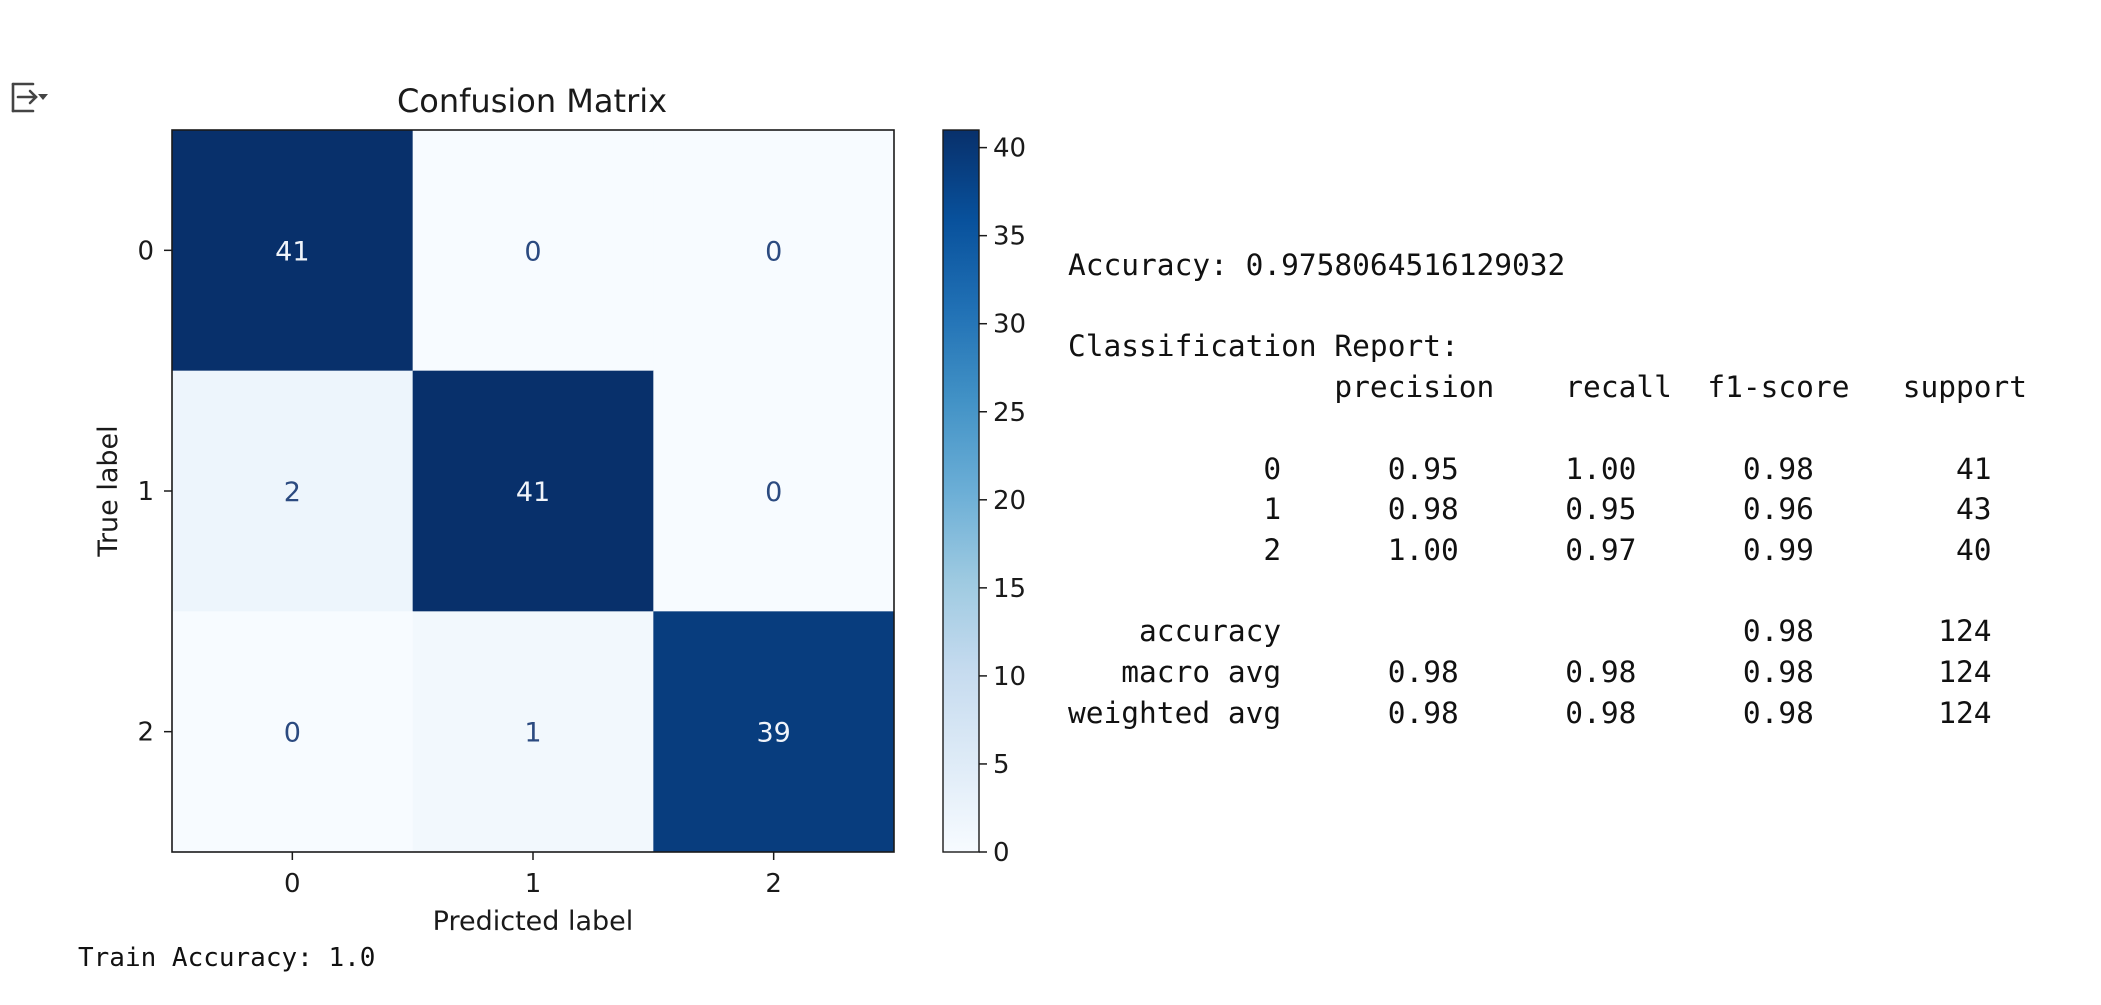 This screenshot has height=1005, width=2101. I want to click on cell-value-label: 1, so click(532, 733).